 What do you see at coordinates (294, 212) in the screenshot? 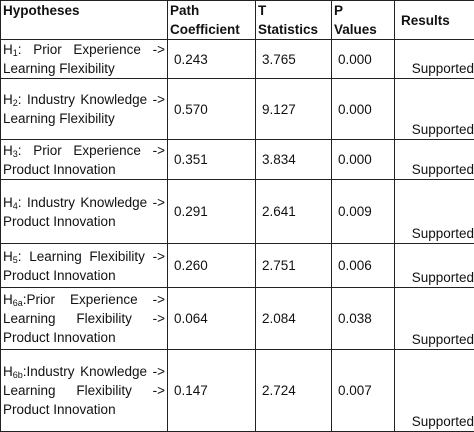
I see `t-statistics-cell: 2.641` at bounding box center [294, 212].